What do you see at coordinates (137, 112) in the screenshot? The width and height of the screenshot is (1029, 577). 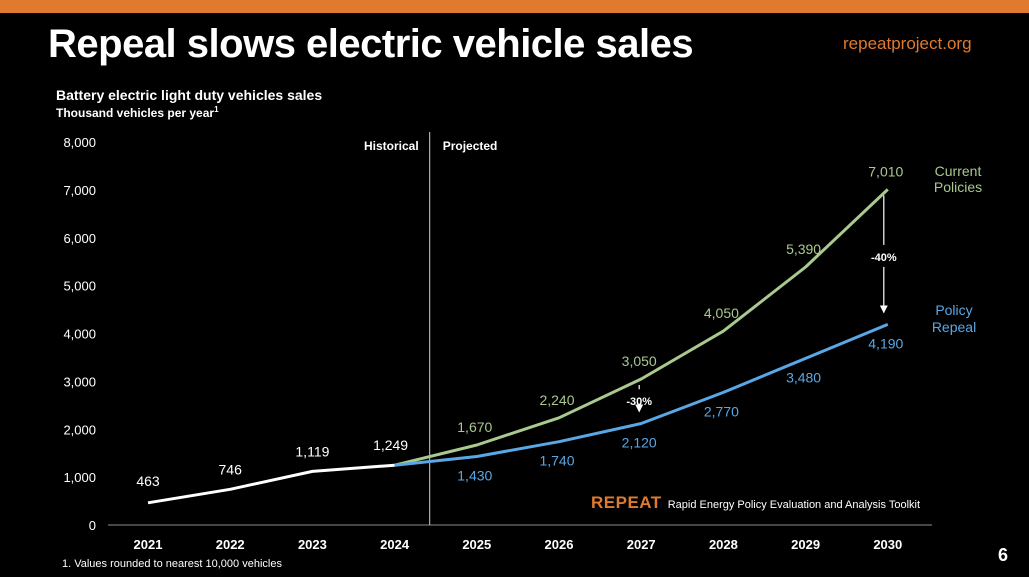 I see `chart-unit-label: Thousand vehicles per year1` at bounding box center [137, 112].